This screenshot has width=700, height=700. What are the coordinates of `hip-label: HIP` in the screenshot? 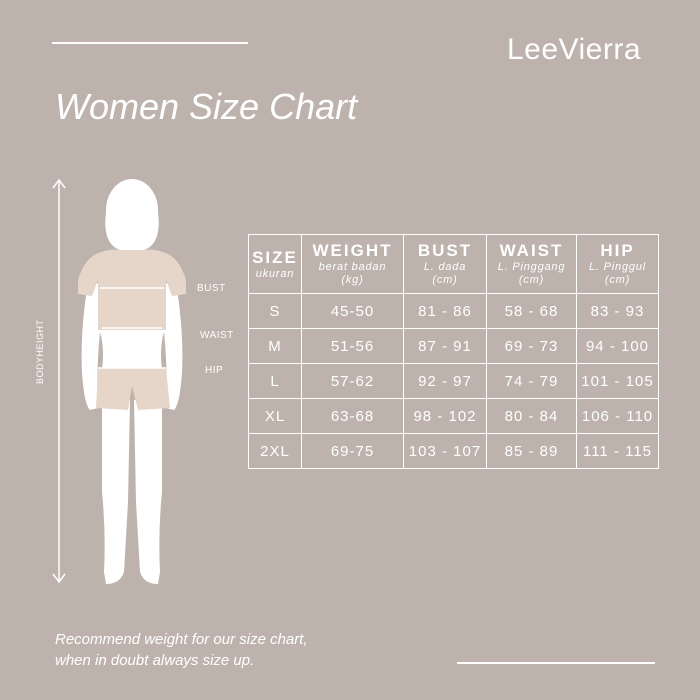 It's located at (214, 370).